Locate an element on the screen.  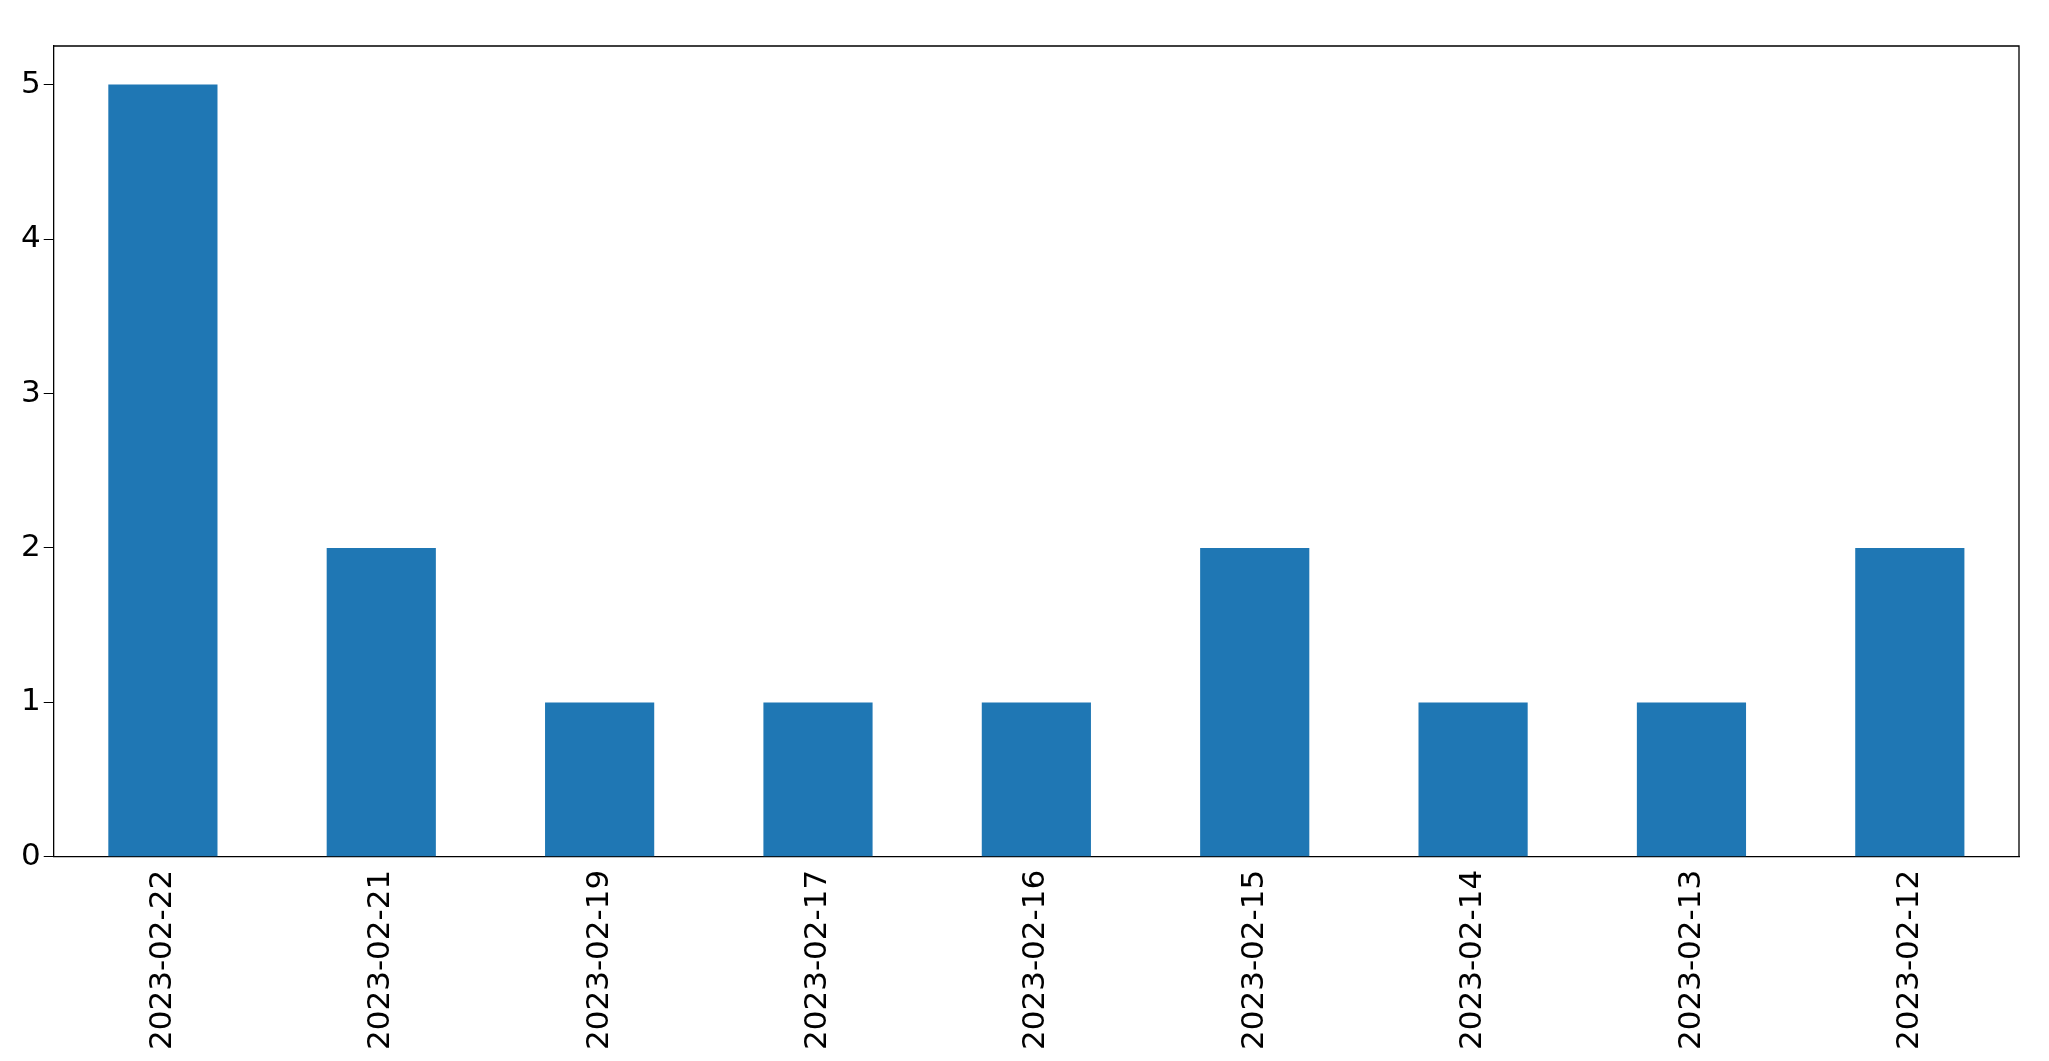
y-tick-label: 0 is located at coordinates (30, 853).